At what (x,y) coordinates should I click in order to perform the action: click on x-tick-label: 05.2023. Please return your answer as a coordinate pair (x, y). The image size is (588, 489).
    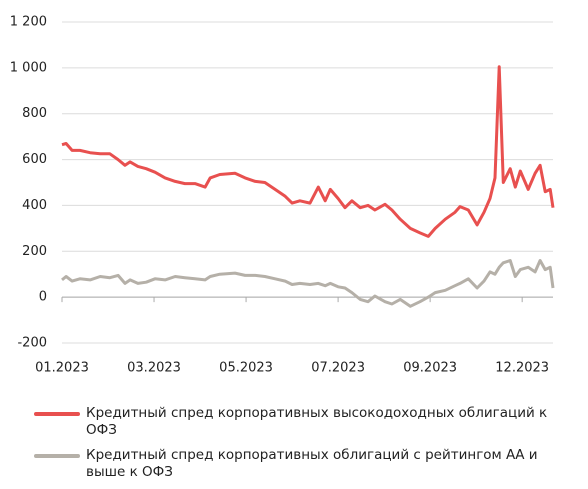
    Looking at the image, I should click on (246, 368).